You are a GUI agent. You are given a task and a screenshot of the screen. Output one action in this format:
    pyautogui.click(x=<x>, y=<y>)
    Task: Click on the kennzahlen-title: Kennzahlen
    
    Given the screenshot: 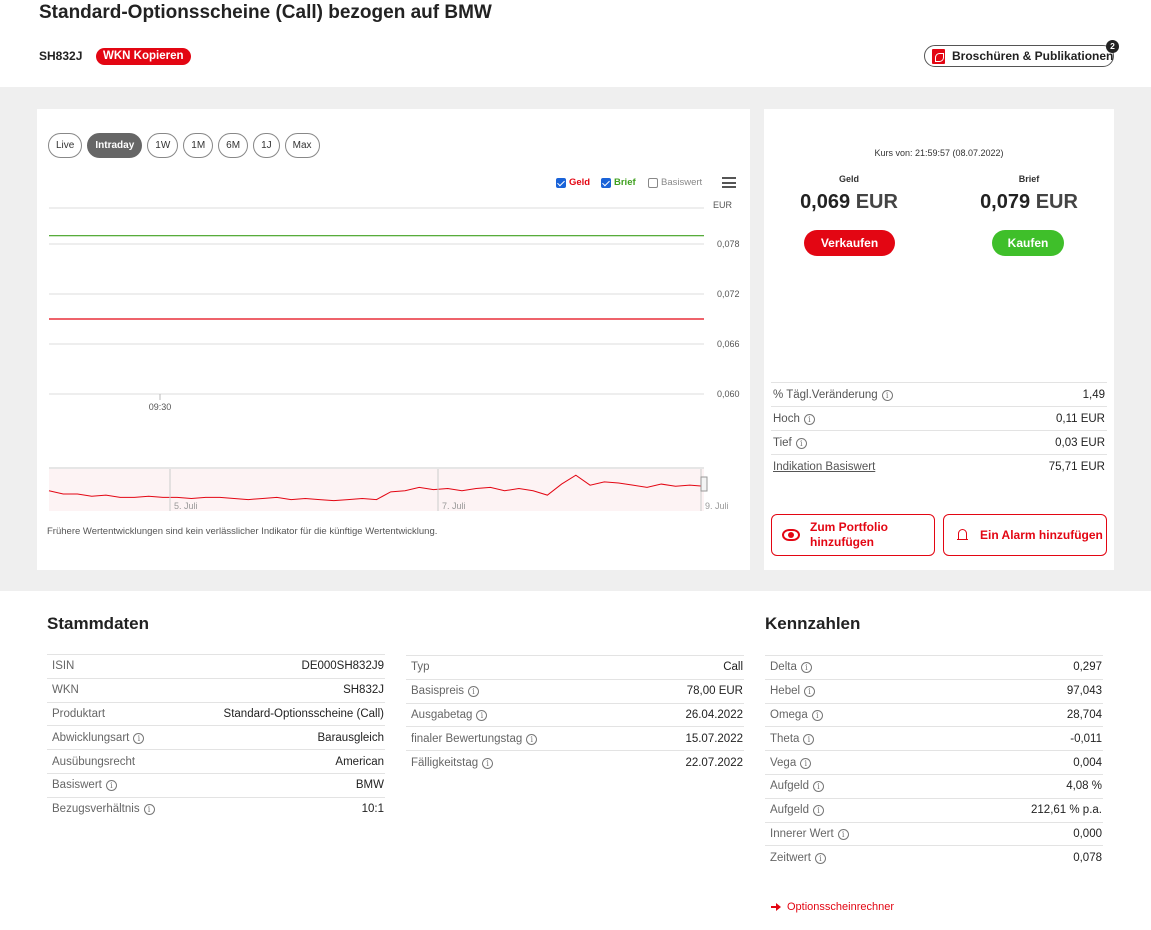 What is the action you would take?
    pyautogui.click(x=813, y=623)
    